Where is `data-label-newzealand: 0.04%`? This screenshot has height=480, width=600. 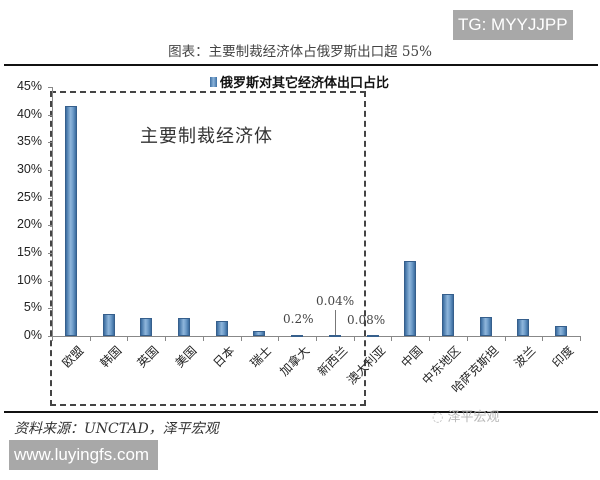 data-label-newzealand: 0.04% is located at coordinates (335, 301).